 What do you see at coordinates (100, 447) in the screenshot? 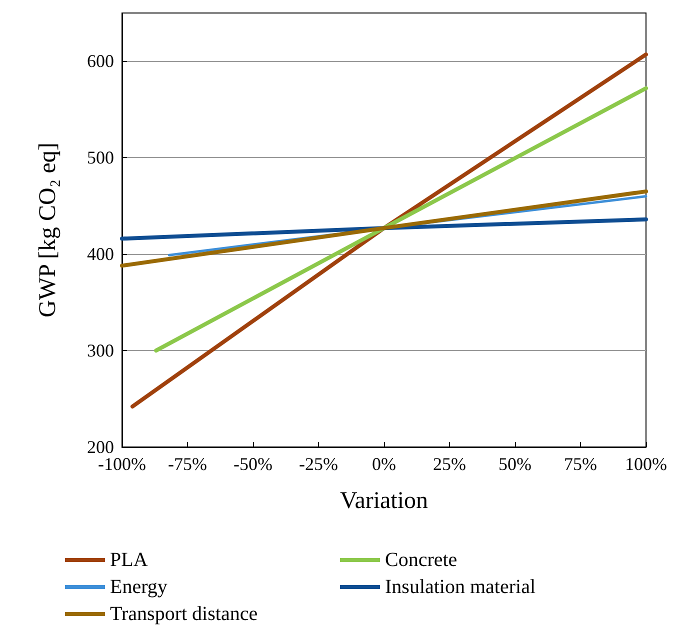
I see `y-tick-label: 200` at bounding box center [100, 447].